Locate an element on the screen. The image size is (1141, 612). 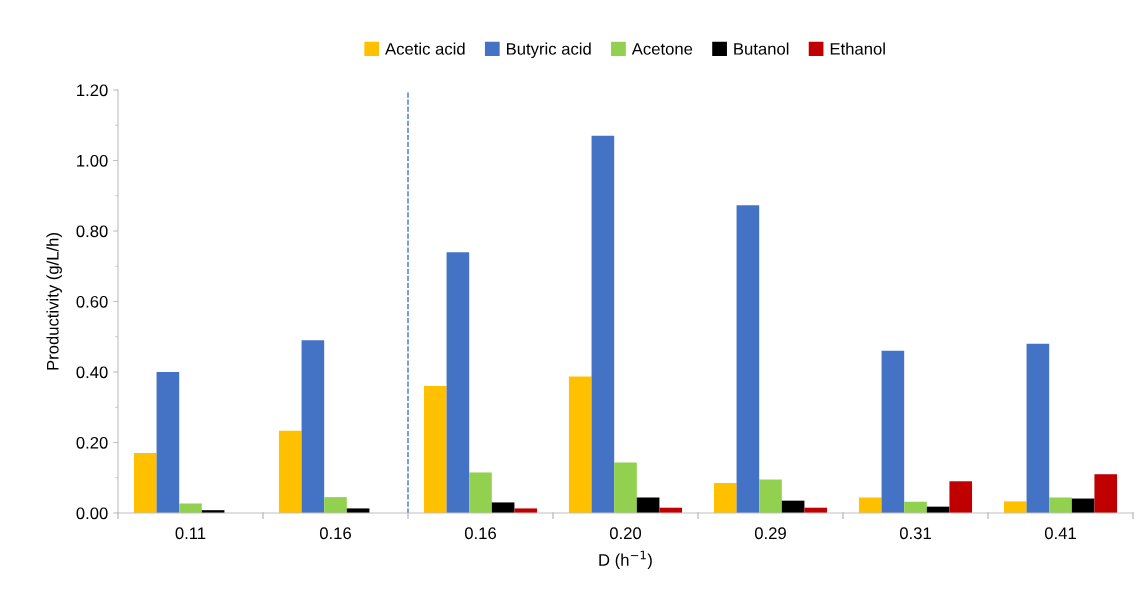
y-tick-label: 0.20 is located at coordinates (92, 442).